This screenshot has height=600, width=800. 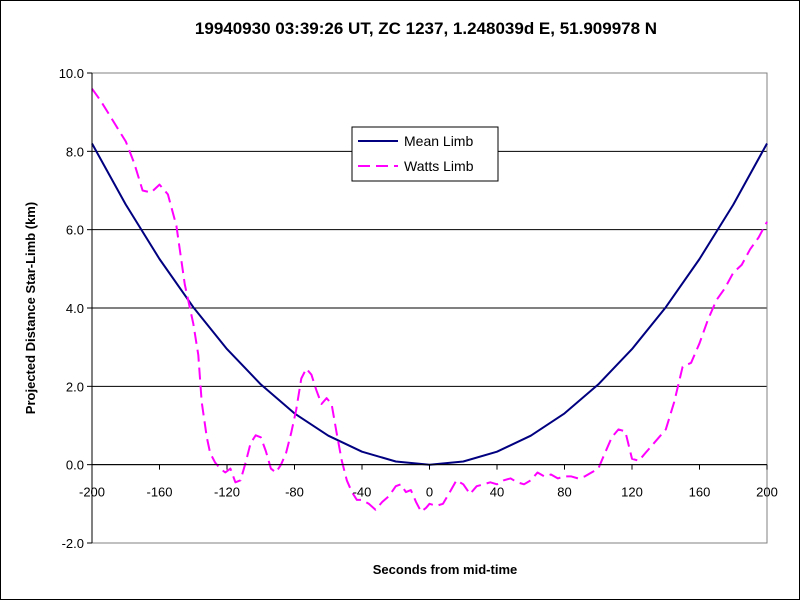 What do you see at coordinates (497, 492) in the screenshot?
I see `x-tick-label: 40` at bounding box center [497, 492].